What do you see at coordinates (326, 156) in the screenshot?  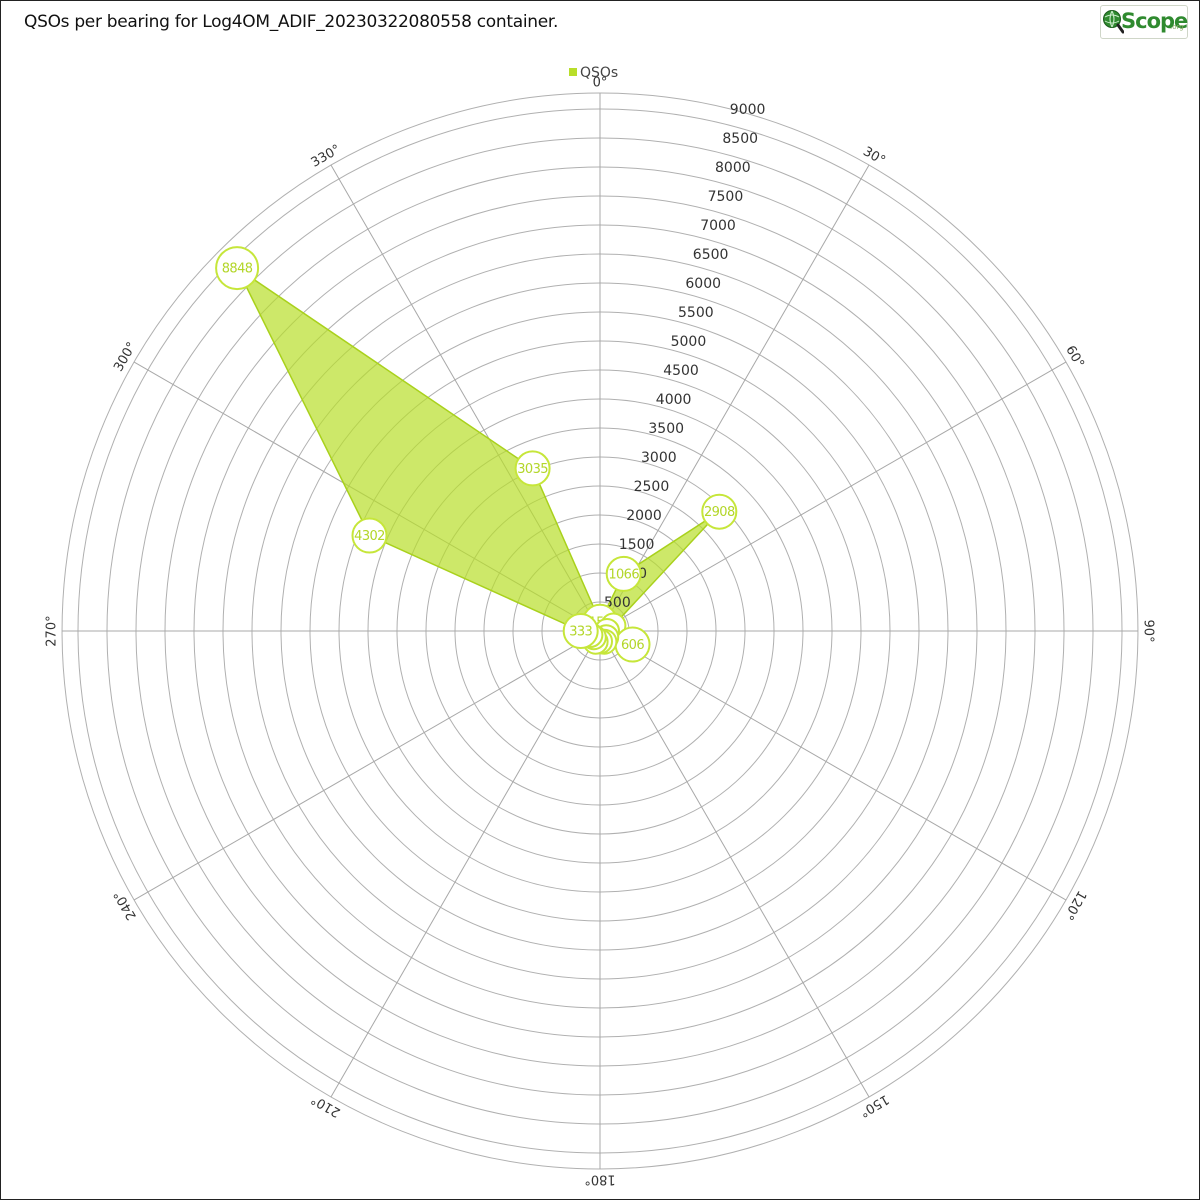 I see `angle-label-330: 330°` at bounding box center [326, 156].